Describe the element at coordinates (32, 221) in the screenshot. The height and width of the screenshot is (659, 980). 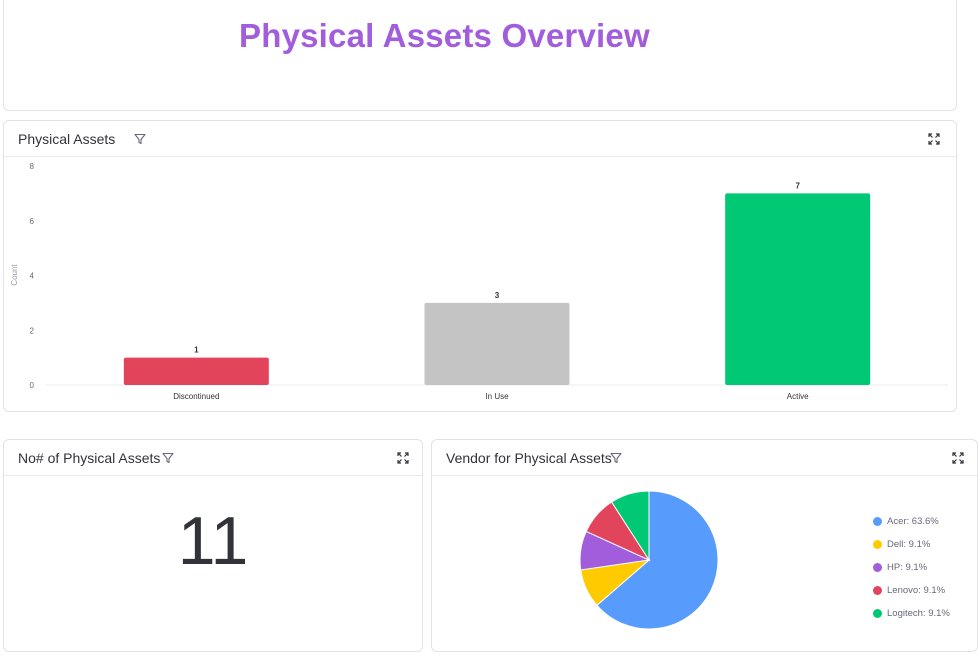
I see `y-tick-label: 6` at that location.